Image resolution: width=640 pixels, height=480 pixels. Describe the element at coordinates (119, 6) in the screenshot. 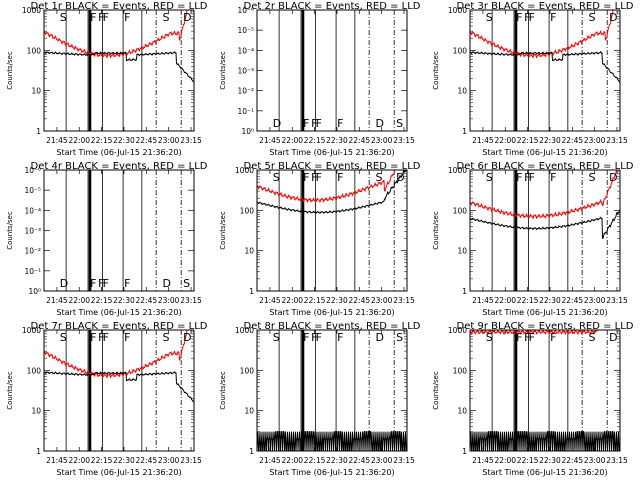

I see `chart-title: Det 1r BLACK = Events, RED = LLD` at that location.